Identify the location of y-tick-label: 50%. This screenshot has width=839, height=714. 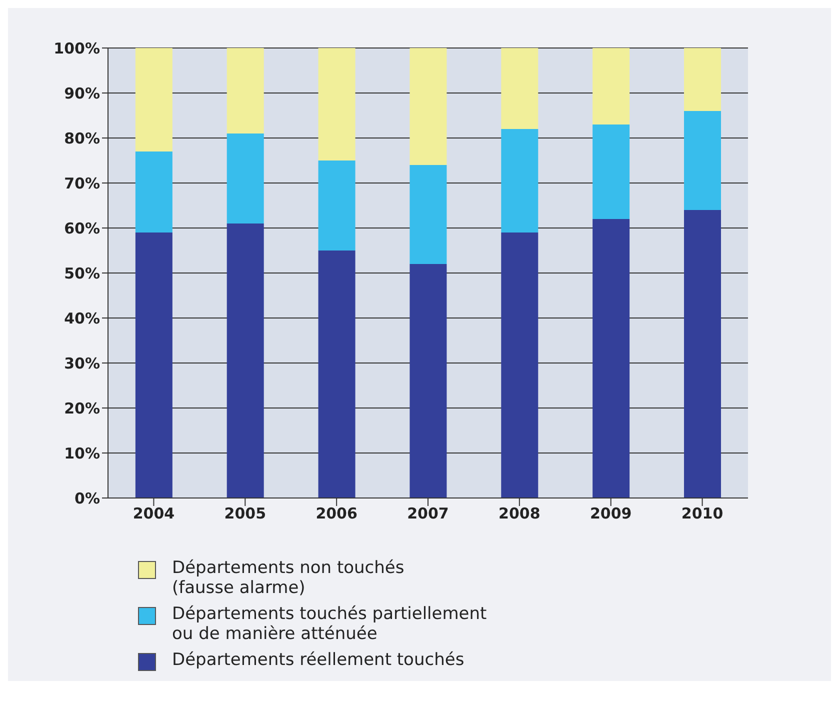
(82, 273).